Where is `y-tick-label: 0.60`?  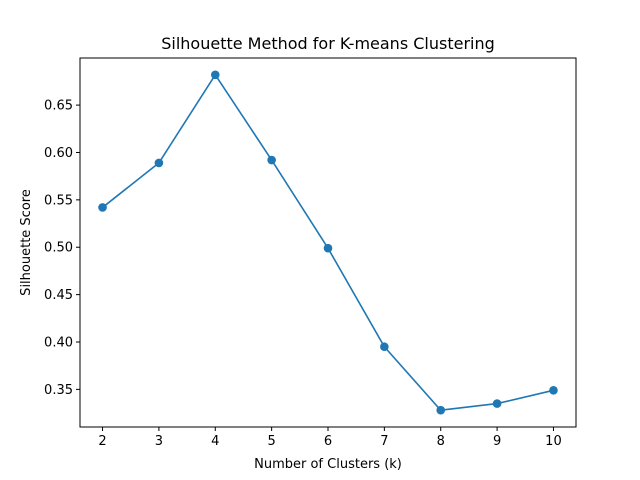
y-tick-label: 0.60 is located at coordinates (58, 153).